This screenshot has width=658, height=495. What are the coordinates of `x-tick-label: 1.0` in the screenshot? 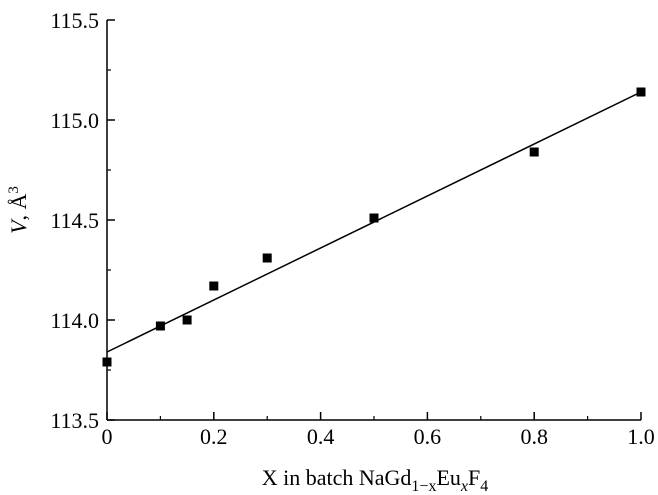 It's located at (641, 436).